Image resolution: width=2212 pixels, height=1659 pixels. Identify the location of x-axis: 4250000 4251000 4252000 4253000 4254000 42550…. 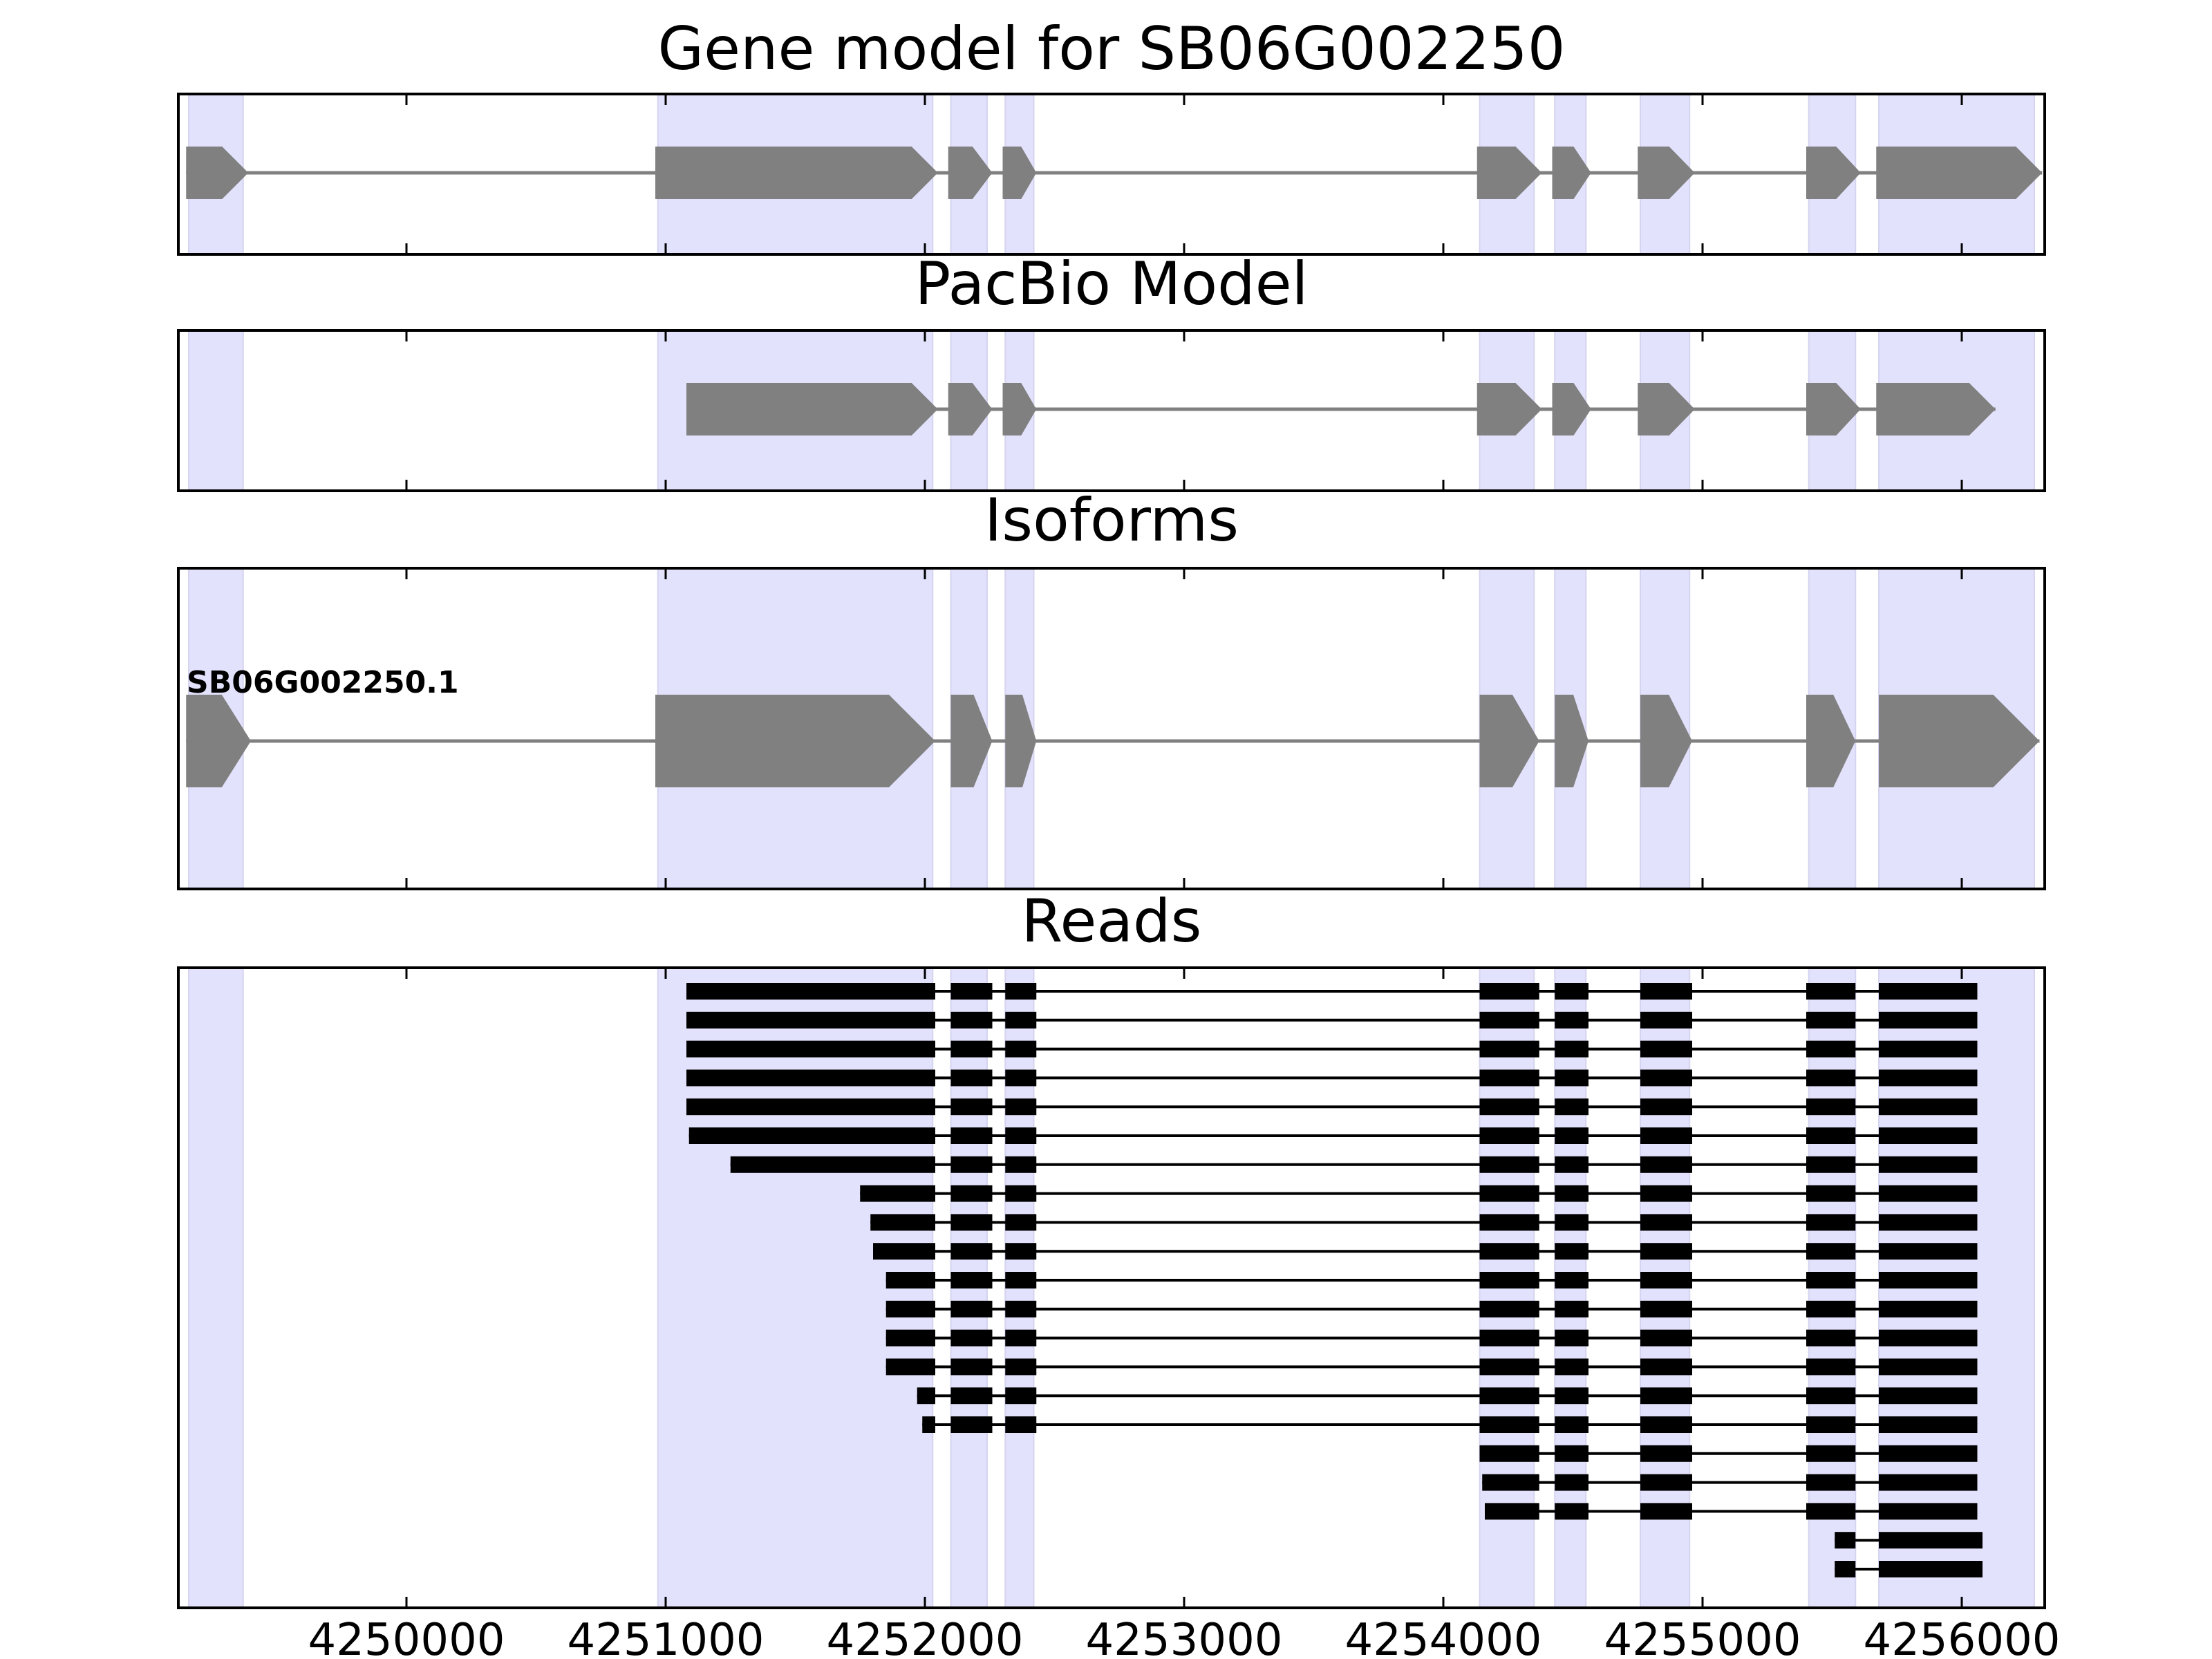
(1184, 1637).